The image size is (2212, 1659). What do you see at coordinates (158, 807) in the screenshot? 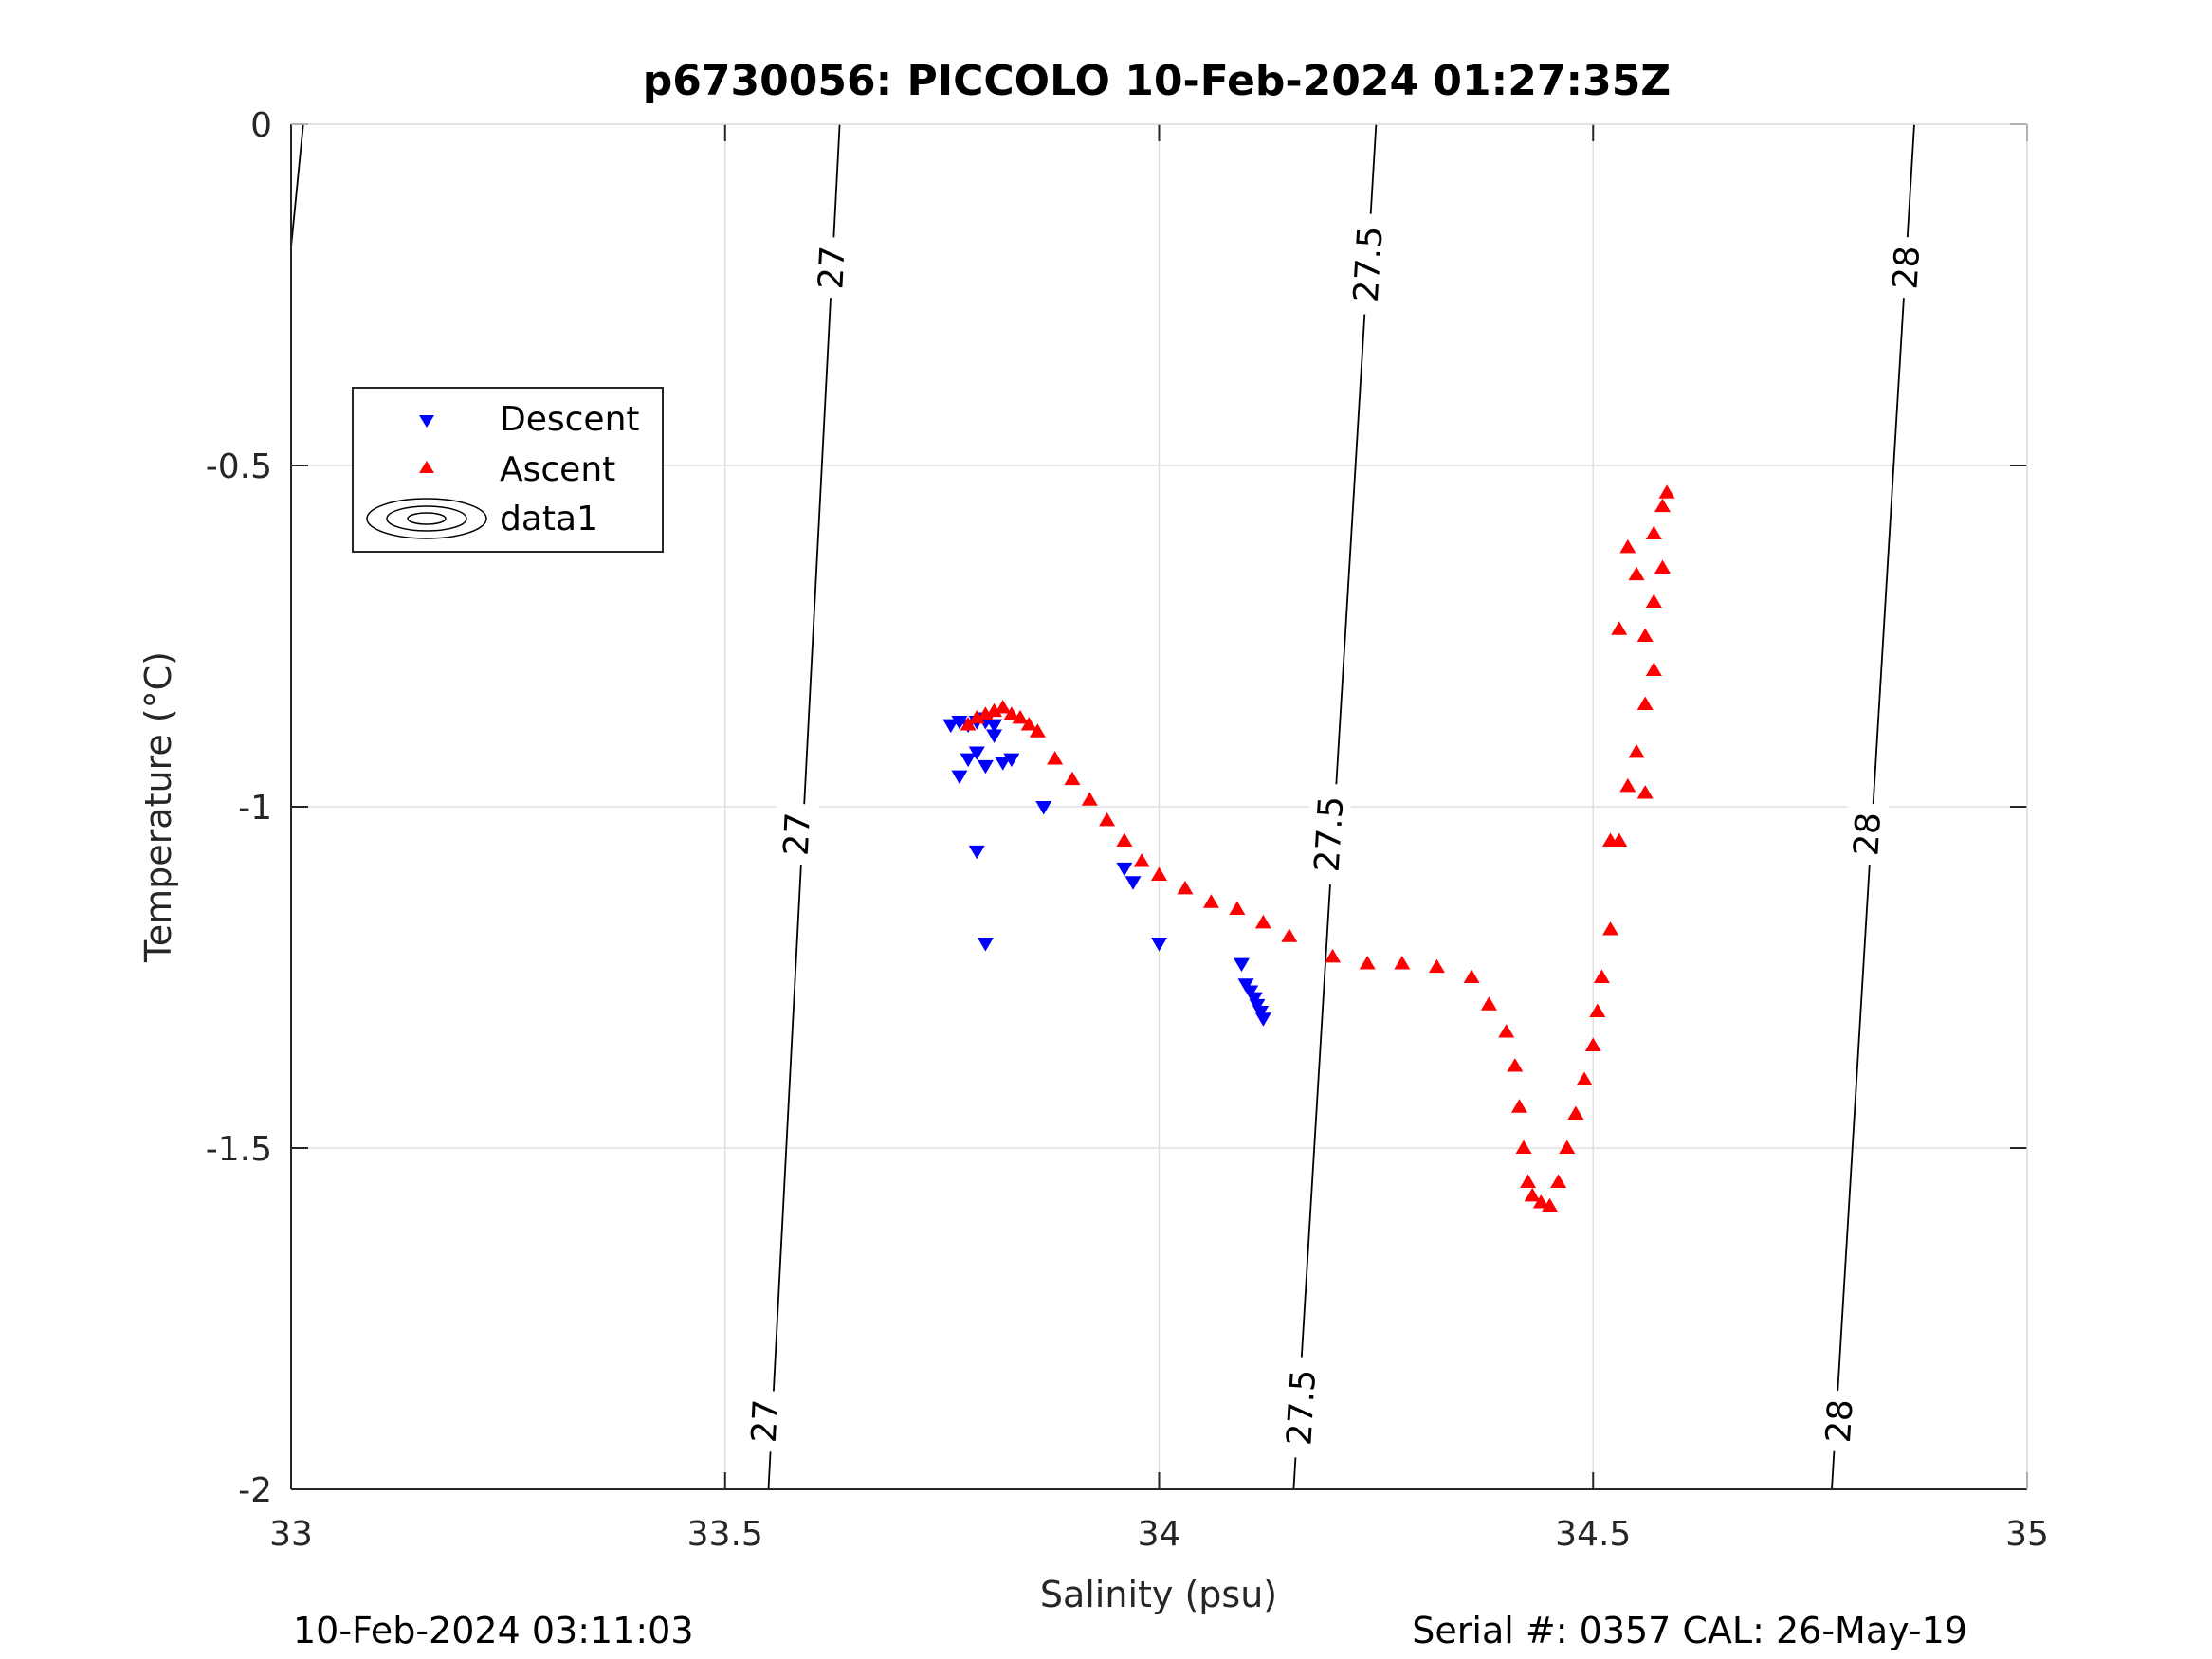
I see `y-axis-label: Temperature (°C)` at bounding box center [158, 807].